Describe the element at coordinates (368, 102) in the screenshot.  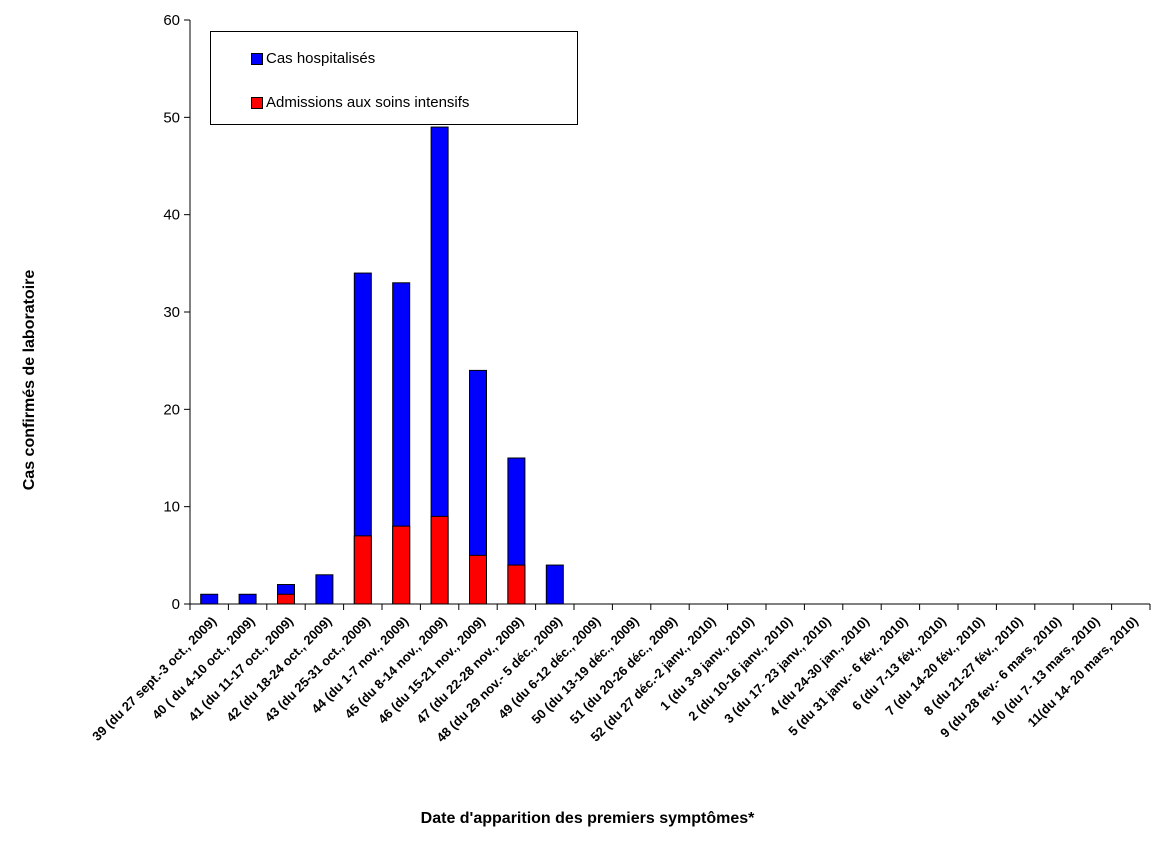
I see `legend-label-icu: Admissions aux soins intensifs` at that location.